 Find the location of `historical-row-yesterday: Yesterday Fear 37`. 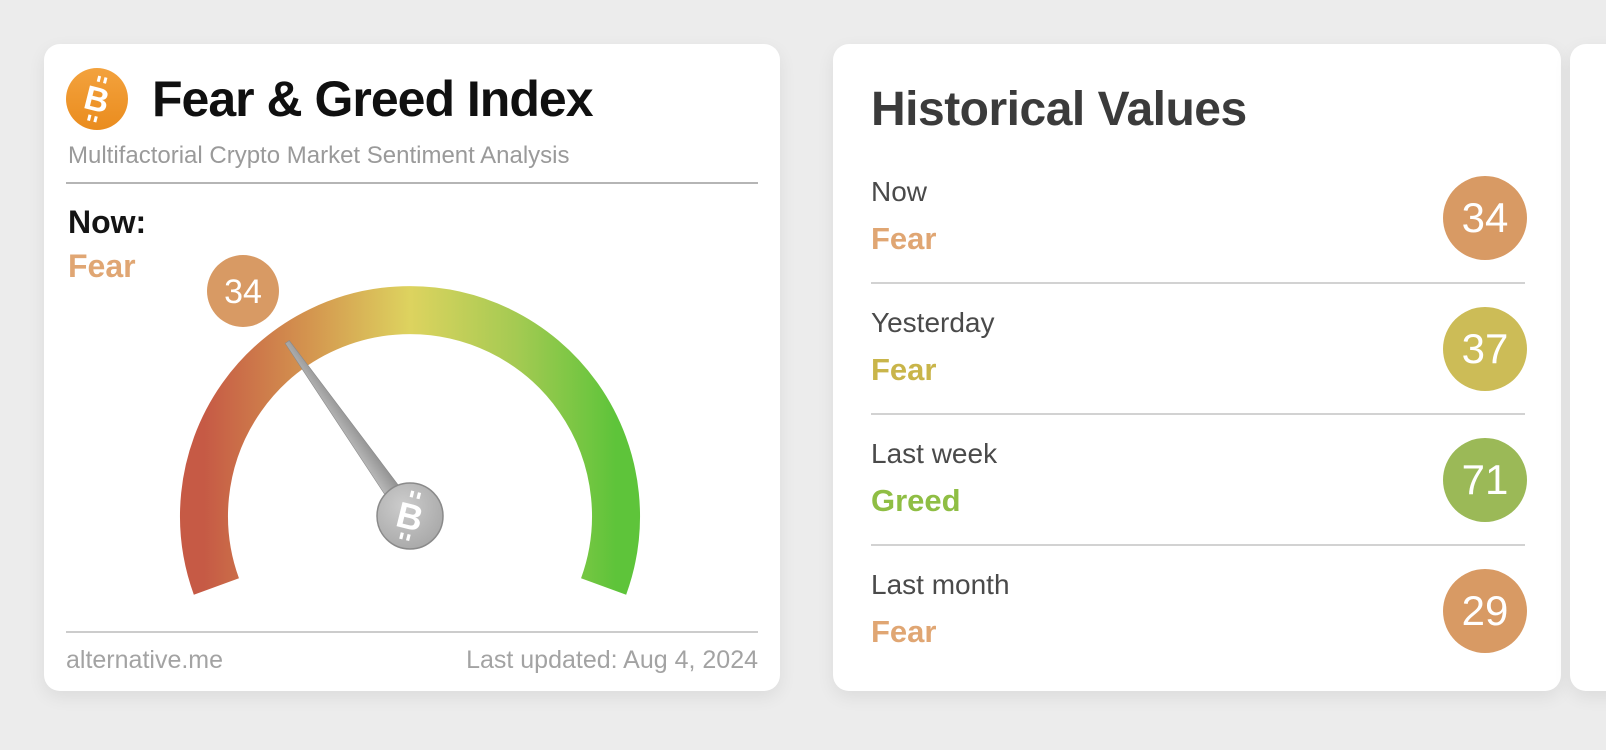

historical-row-yesterday: Yesterday Fear 37 is located at coordinates (1199, 347).